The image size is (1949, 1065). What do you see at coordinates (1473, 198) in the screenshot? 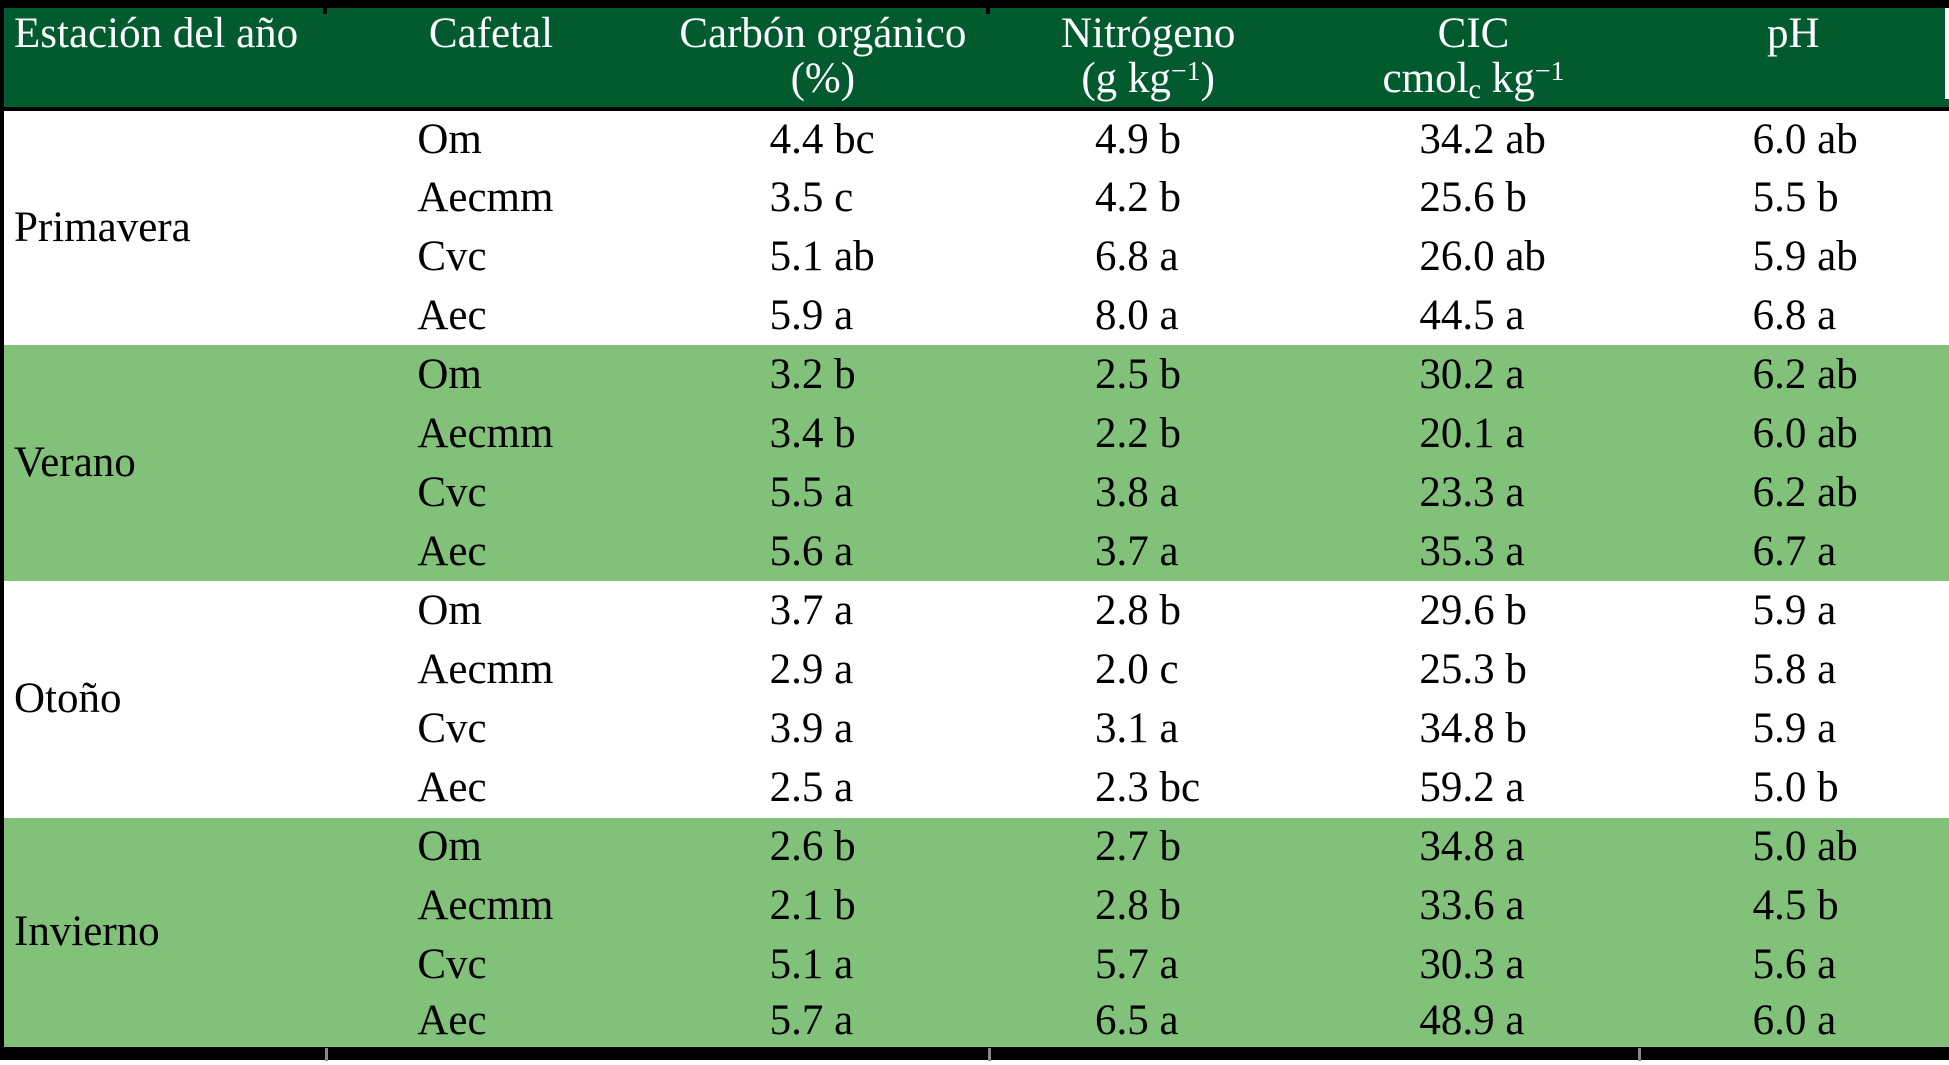
I see `cic-cell: 25.6 b` at bounding box center [1473, 198].